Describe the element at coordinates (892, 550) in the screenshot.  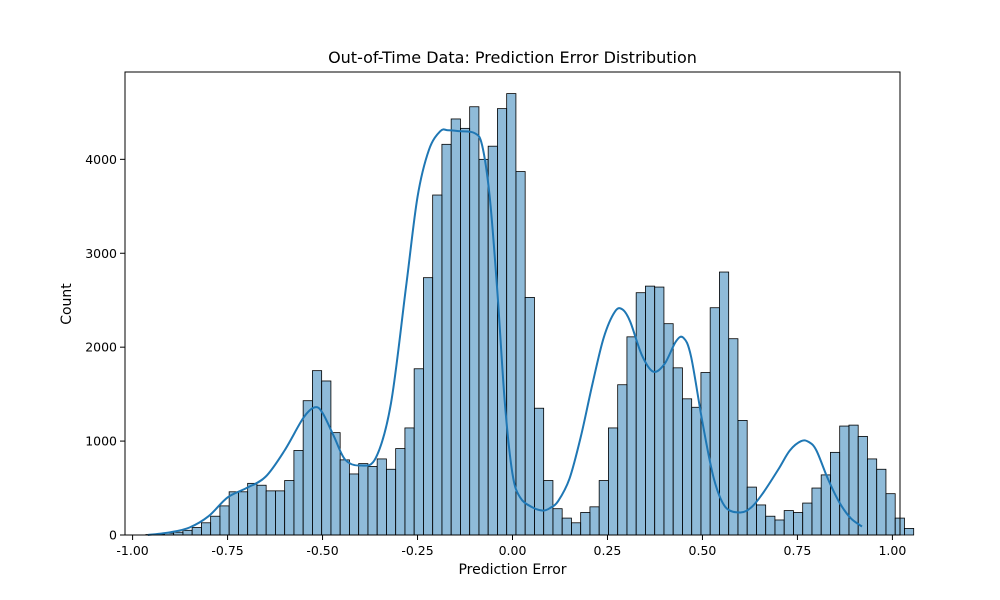
I see `x-tick-label: 1.00` at that location.